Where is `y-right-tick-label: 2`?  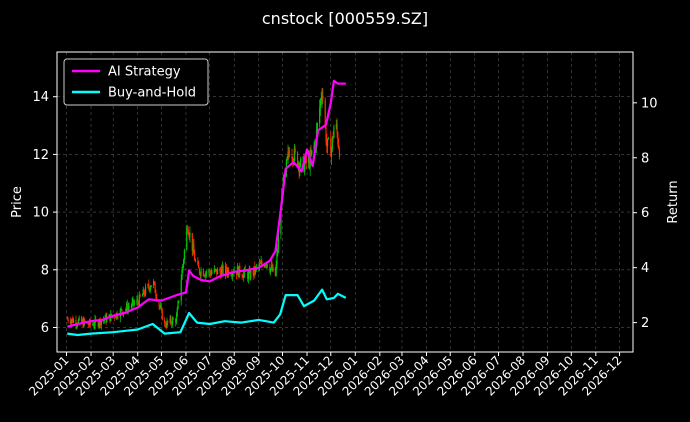
y-right-tick-label: 2 is located at coordinates (645, 323).